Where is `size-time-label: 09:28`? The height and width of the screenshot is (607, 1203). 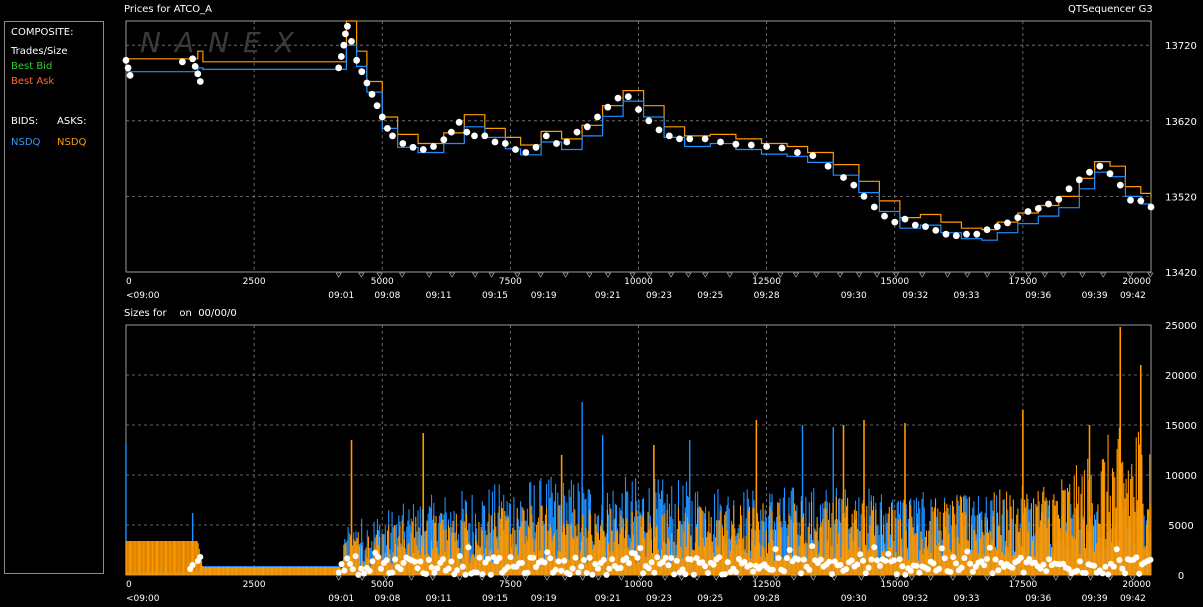
size-time-label: 09:28 is located at coordinates (767, 599).